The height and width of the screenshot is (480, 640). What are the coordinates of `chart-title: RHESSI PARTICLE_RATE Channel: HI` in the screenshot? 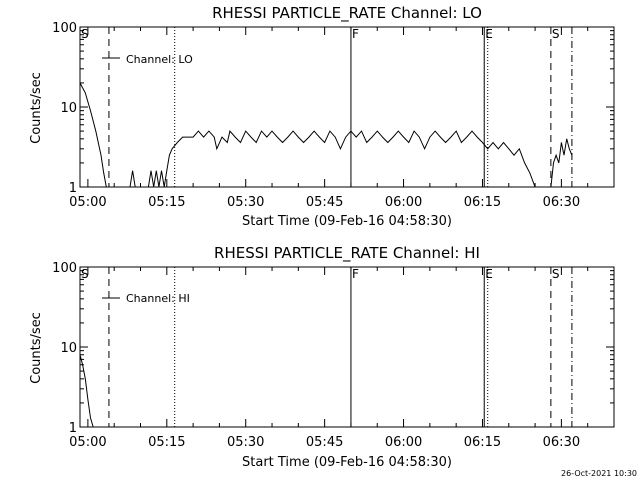 It's located at (347, 253).